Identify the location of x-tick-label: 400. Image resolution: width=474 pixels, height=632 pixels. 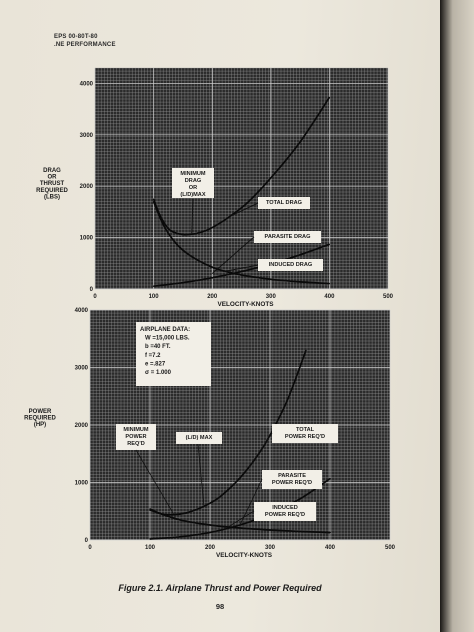
(330, 548).